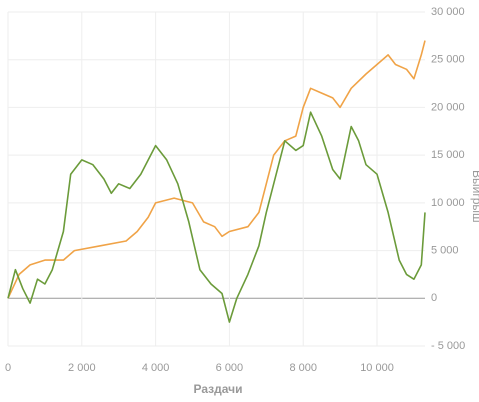  What do you see at coordinates (156, 368) in the screenshot?
I see `x-tick-label: 4 000` at bounding box center [156, 368].